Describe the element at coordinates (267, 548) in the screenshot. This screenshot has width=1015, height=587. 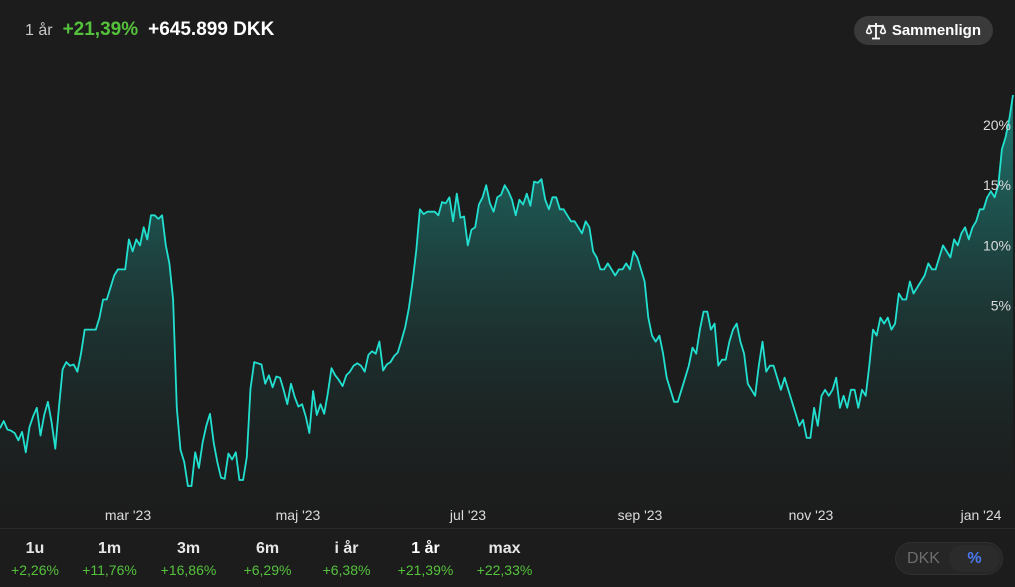
I see `period-label: 6m` at that location.